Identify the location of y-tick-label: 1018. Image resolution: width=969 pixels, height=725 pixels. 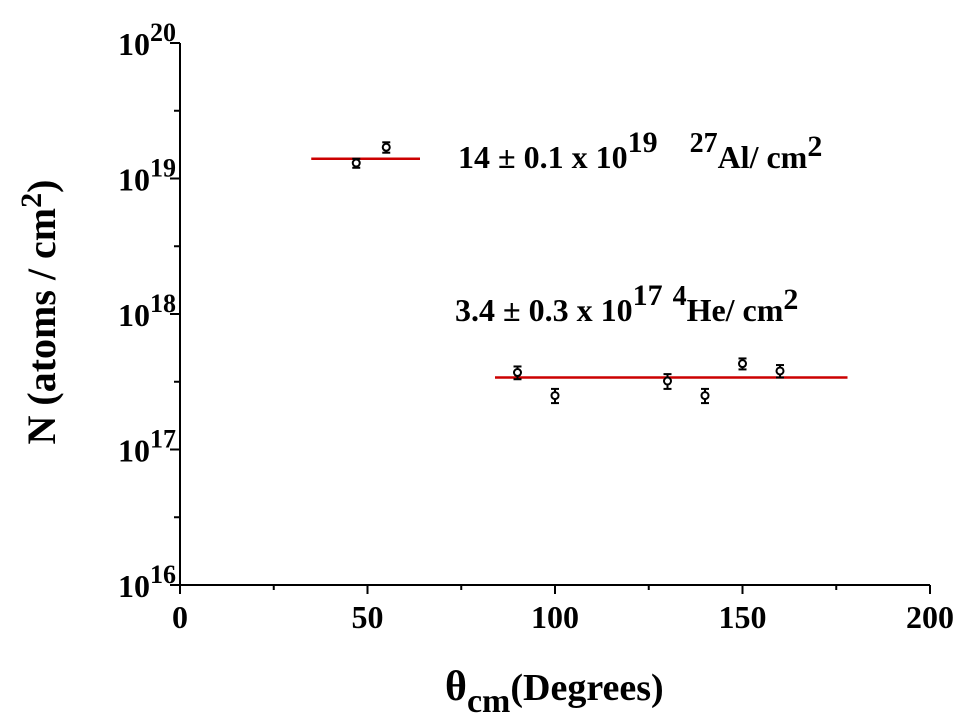
(147, 311).